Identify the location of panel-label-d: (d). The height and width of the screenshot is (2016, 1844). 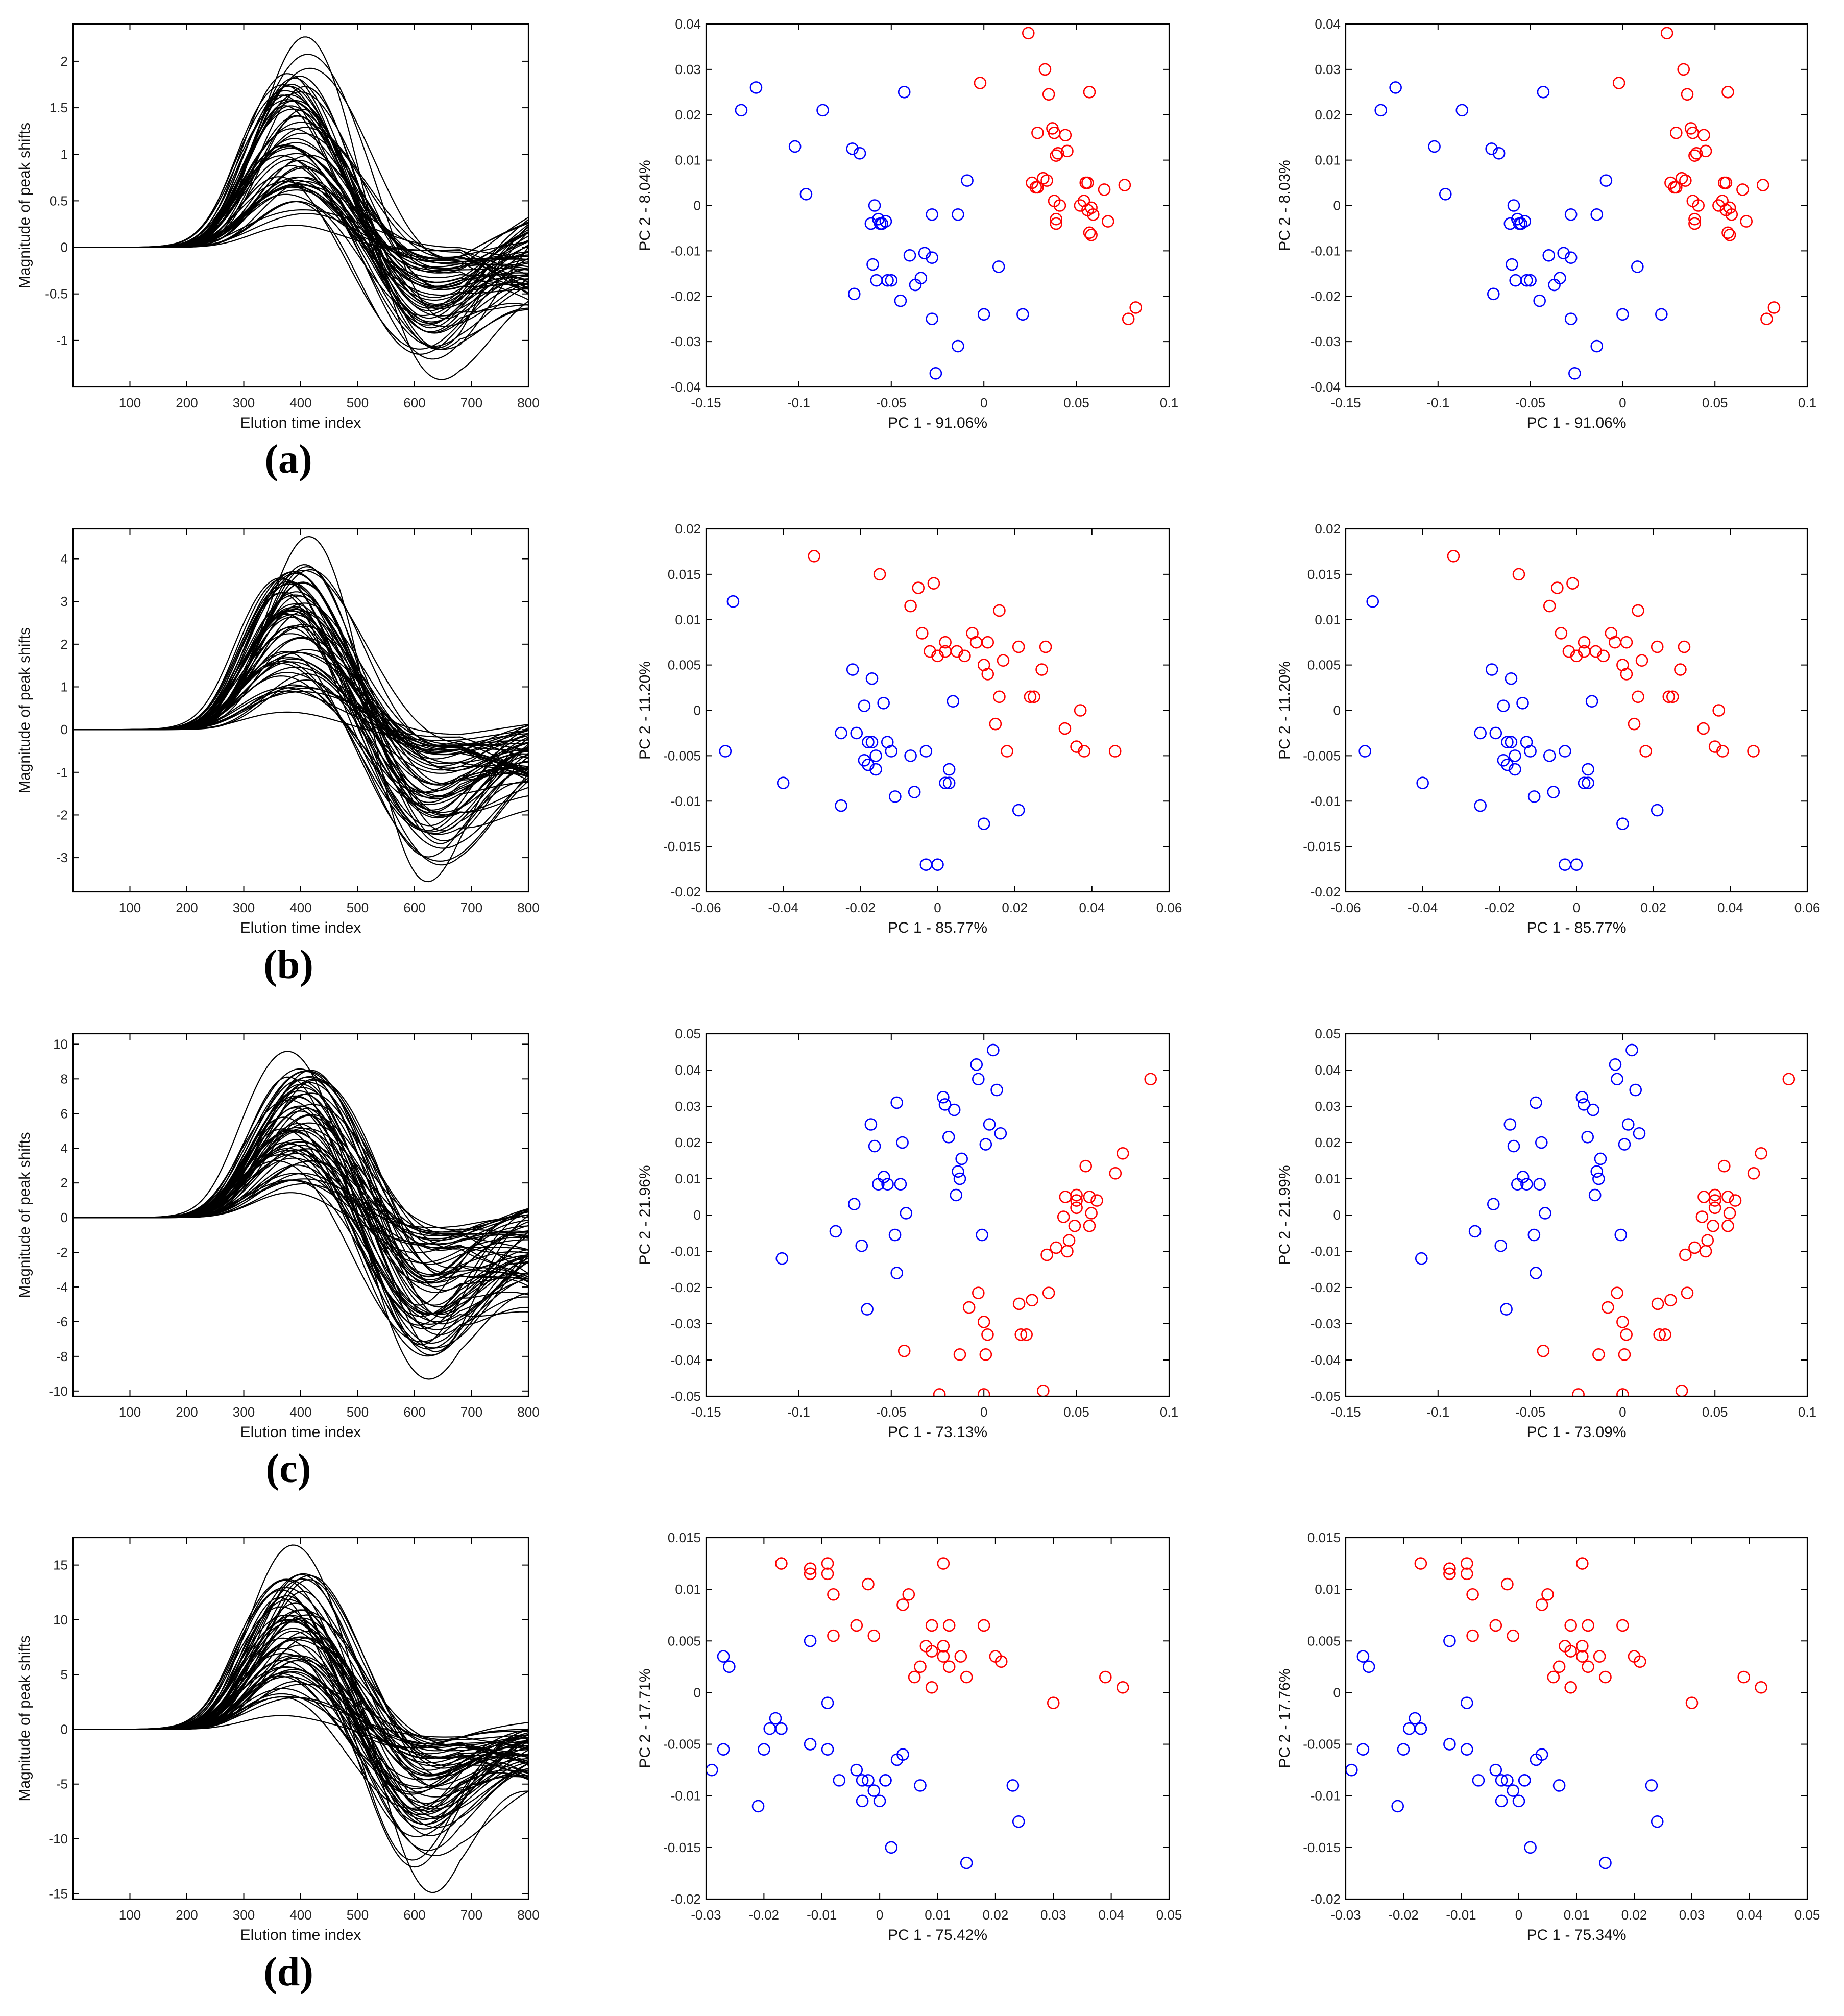
(288, 1972).